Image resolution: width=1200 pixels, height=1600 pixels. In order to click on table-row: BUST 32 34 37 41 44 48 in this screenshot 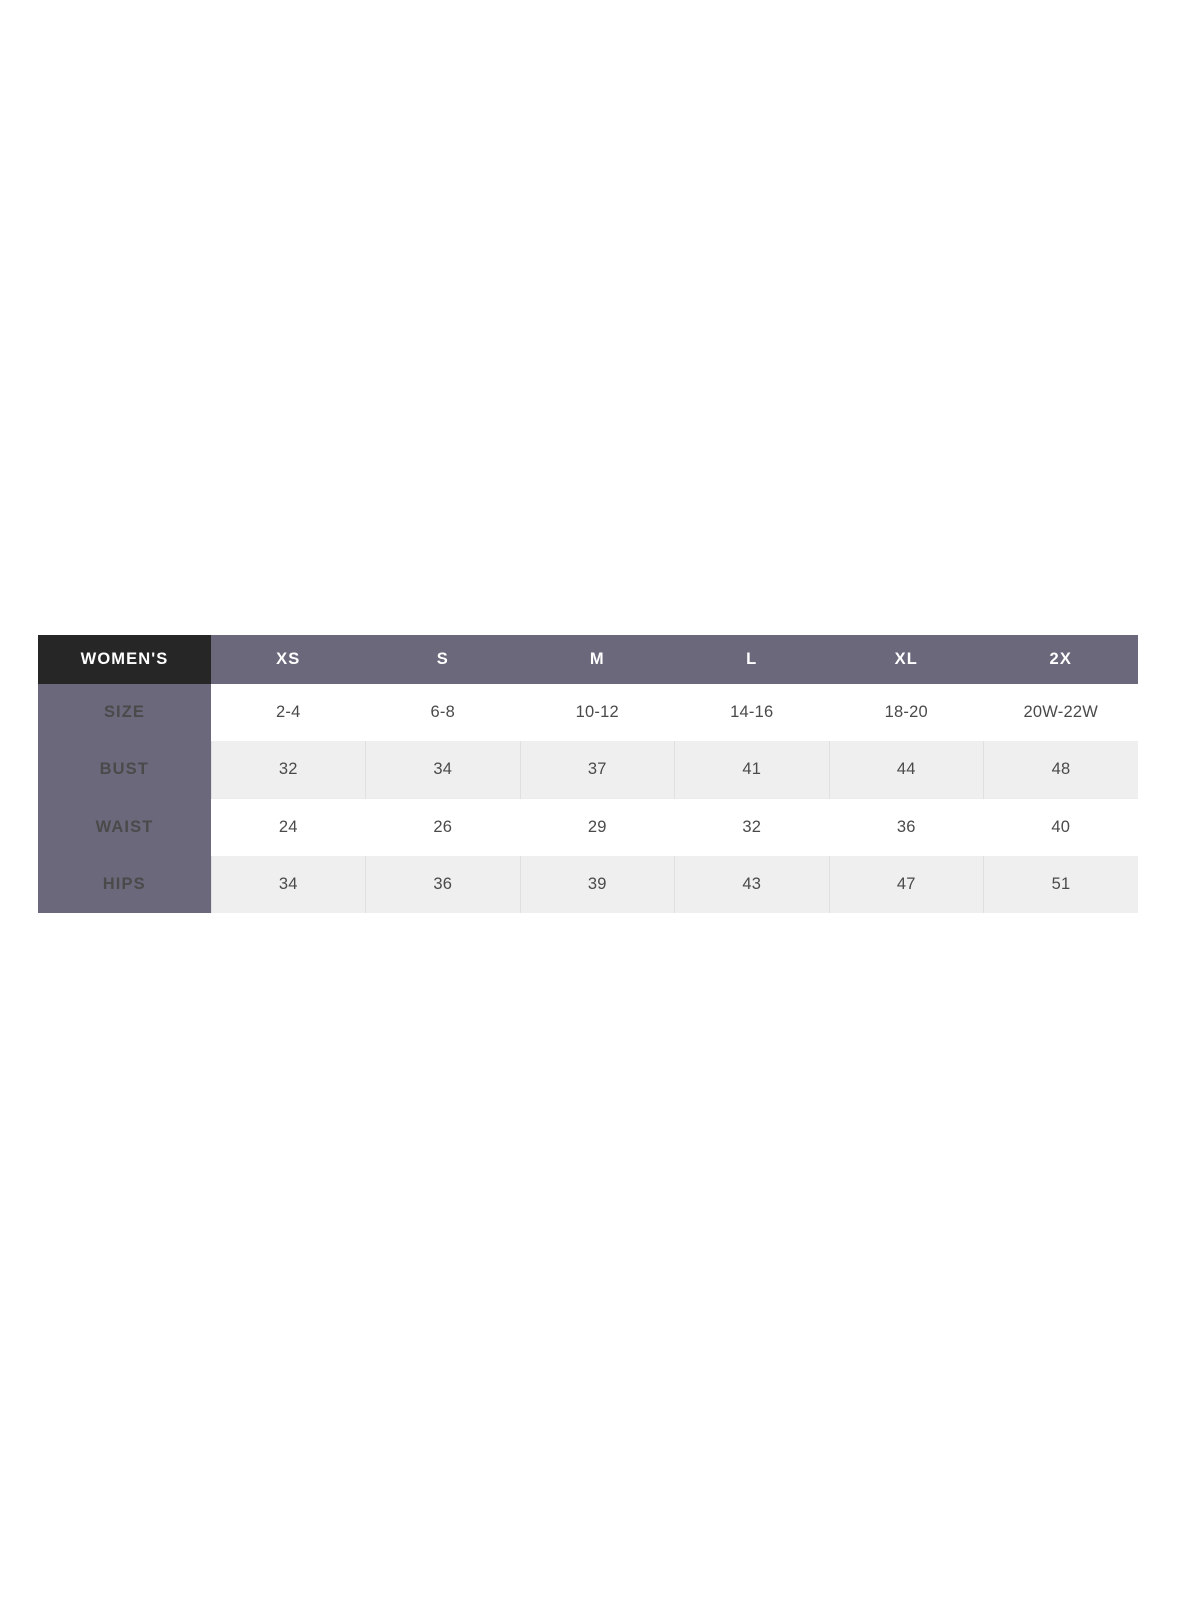, I will do `click(588, 770)`.